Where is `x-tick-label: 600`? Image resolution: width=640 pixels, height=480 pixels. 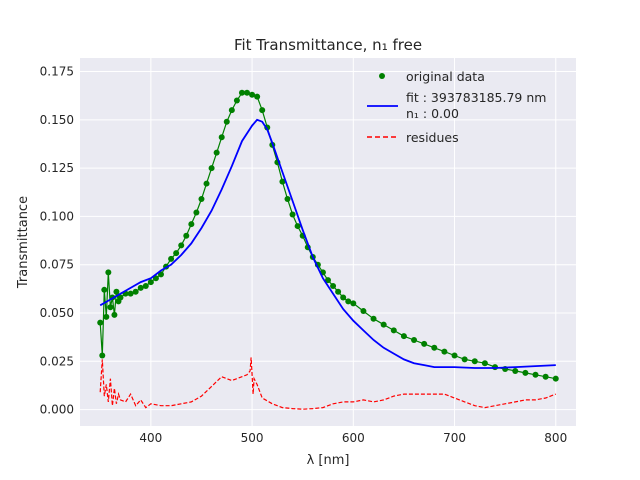 x-tick-label: 600 is located at coordinates (353, 438).